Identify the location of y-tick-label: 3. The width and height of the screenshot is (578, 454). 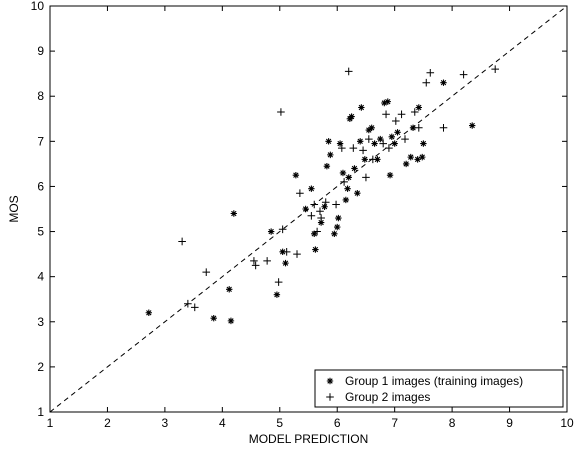
(40, 322).